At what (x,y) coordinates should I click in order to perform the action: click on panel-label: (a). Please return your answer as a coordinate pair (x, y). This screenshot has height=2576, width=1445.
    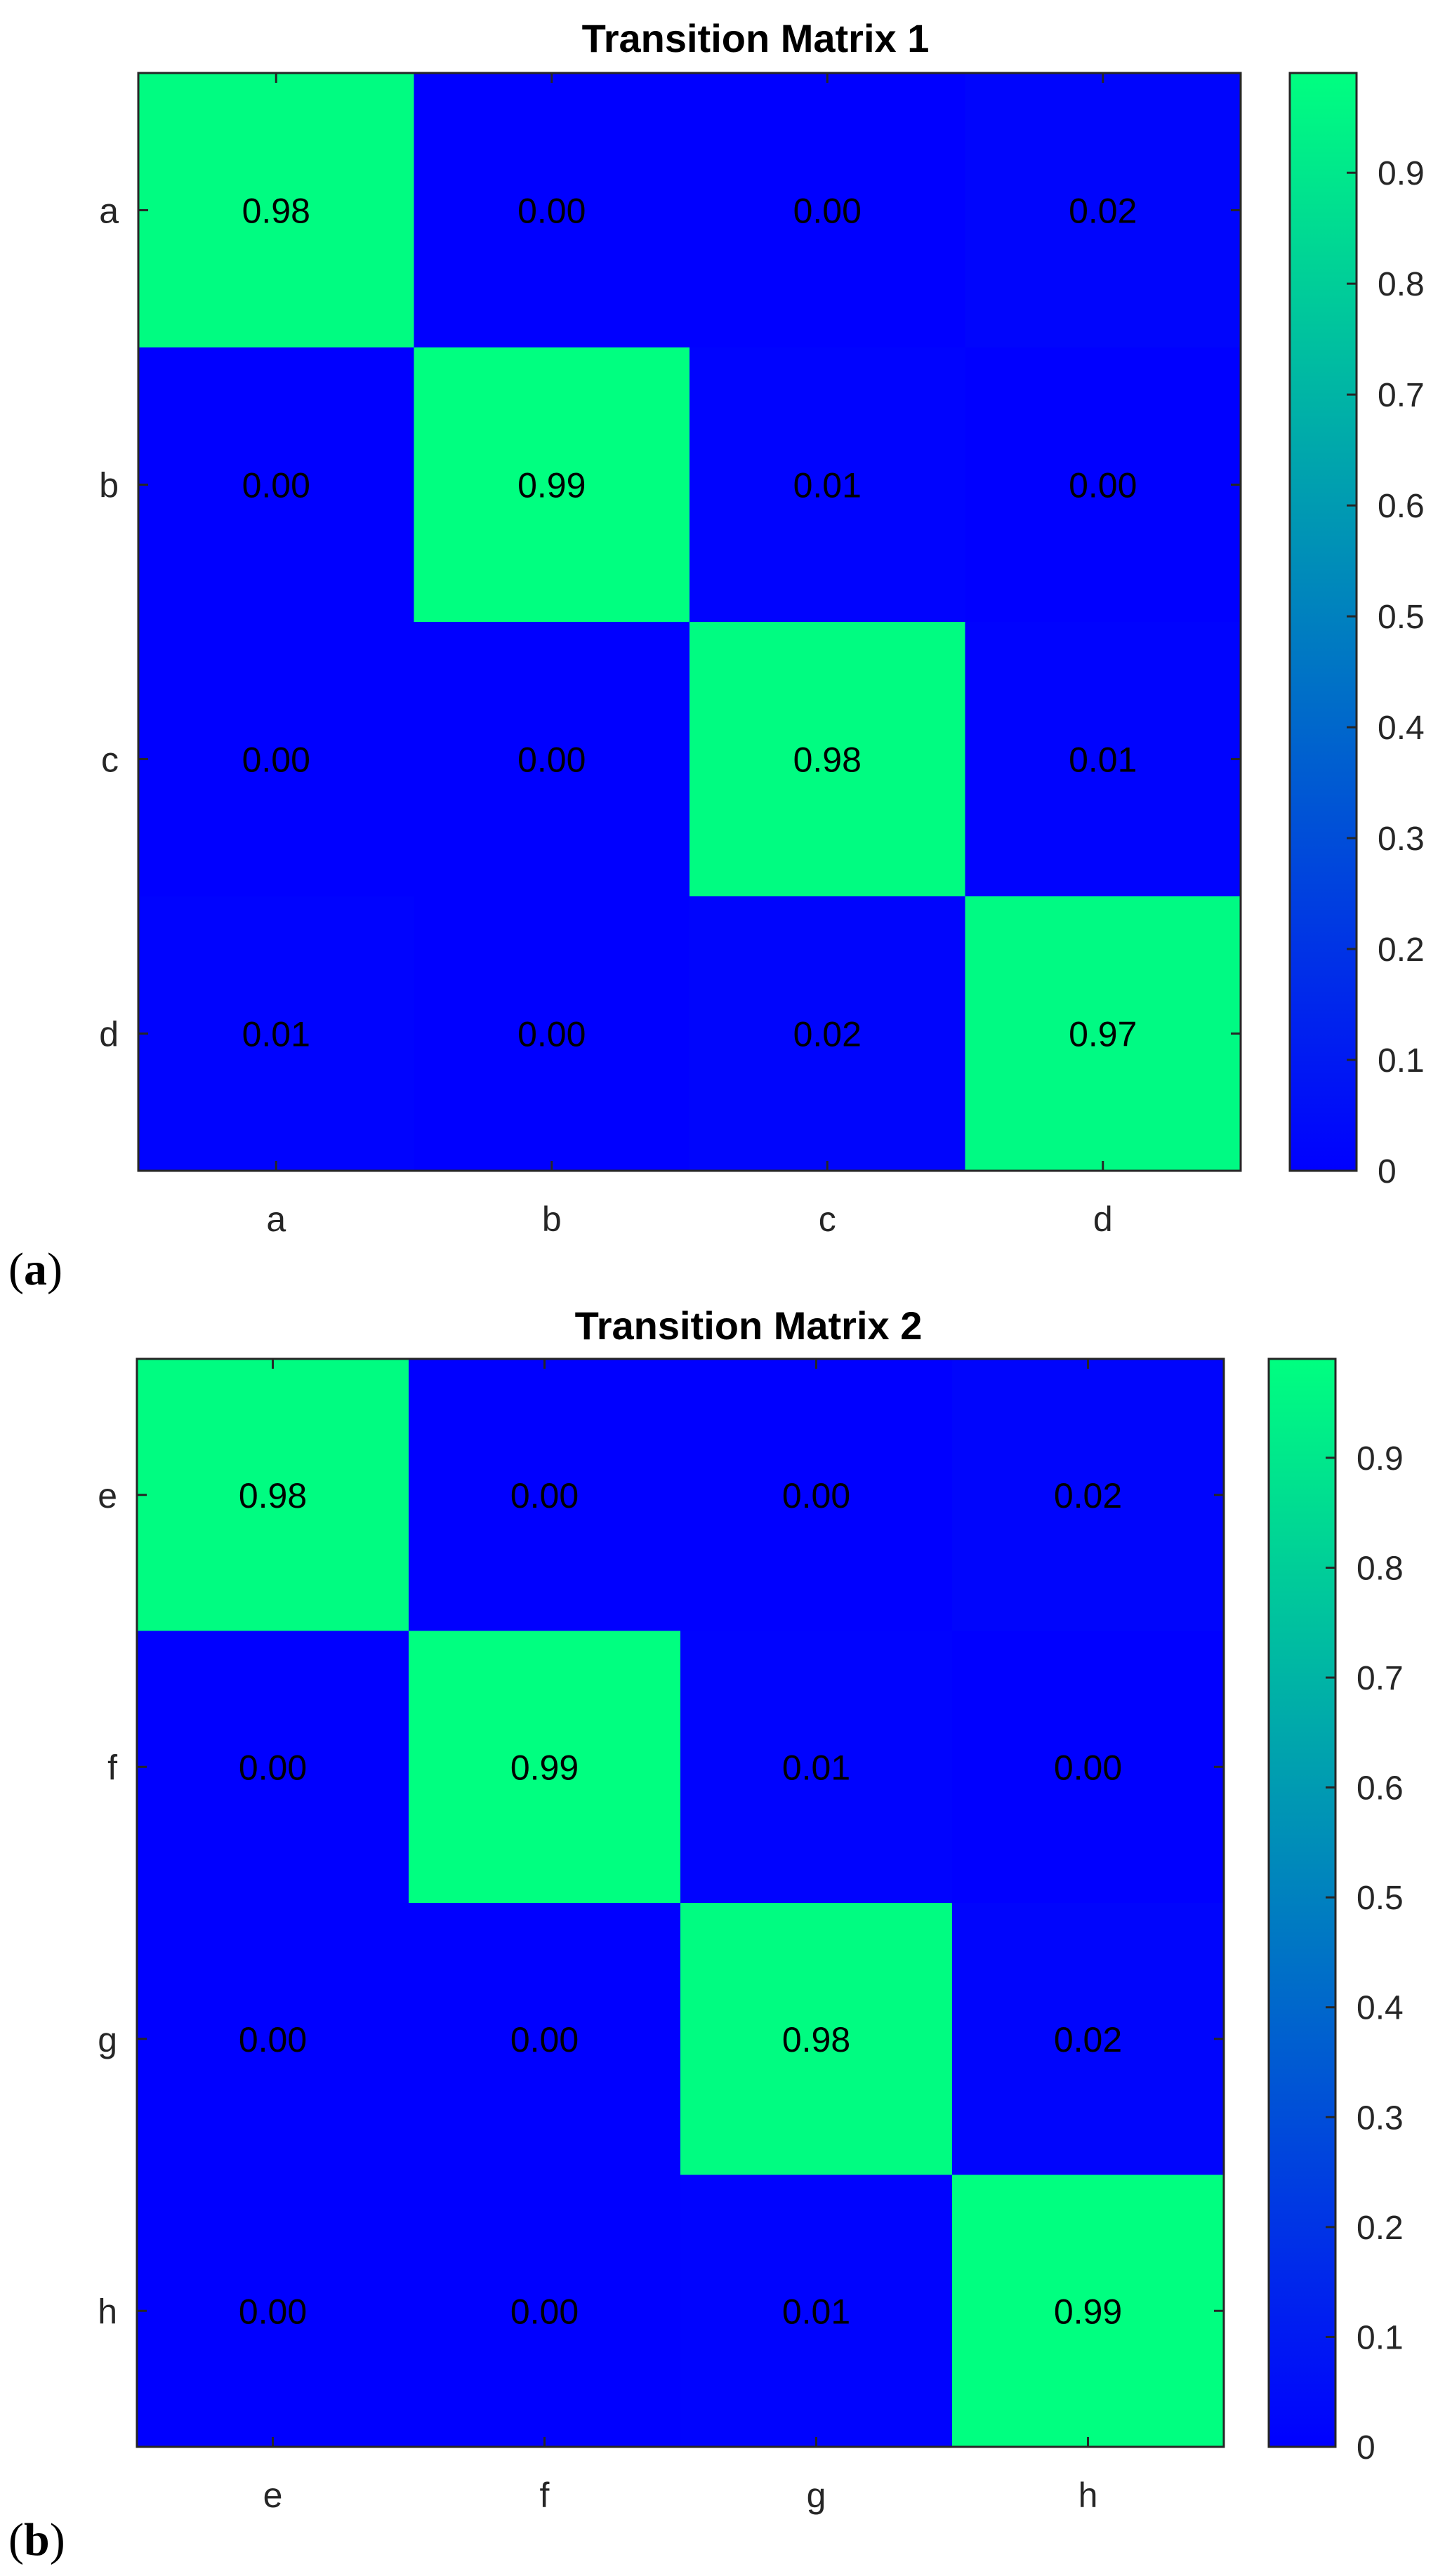
    Looking at the image, I should click on (35, 1270).